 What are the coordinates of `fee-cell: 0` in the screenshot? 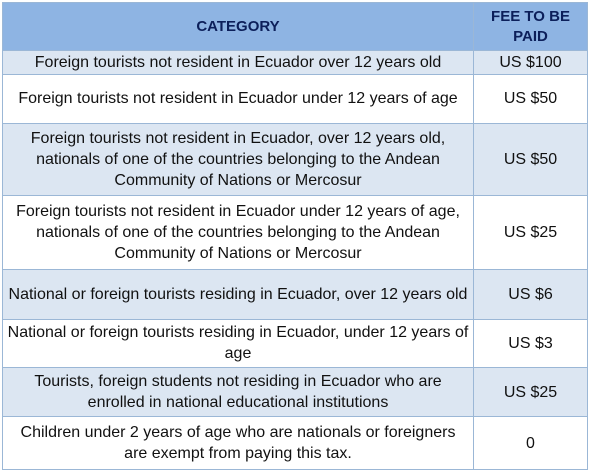 It's located at (530, 443).